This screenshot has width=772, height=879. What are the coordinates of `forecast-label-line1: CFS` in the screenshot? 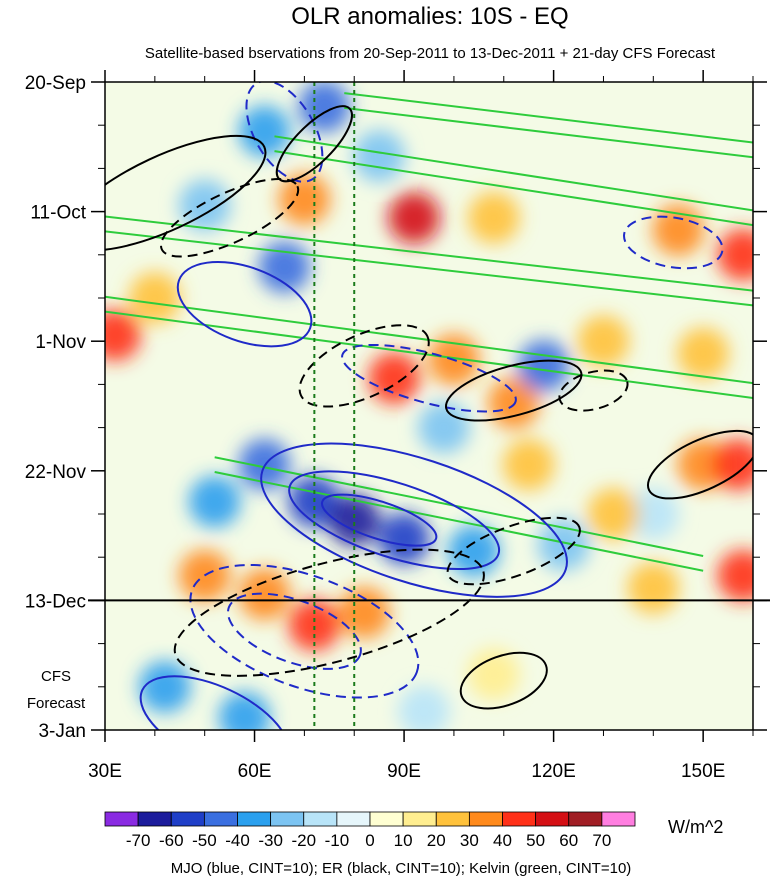 It's located at (56, 676).